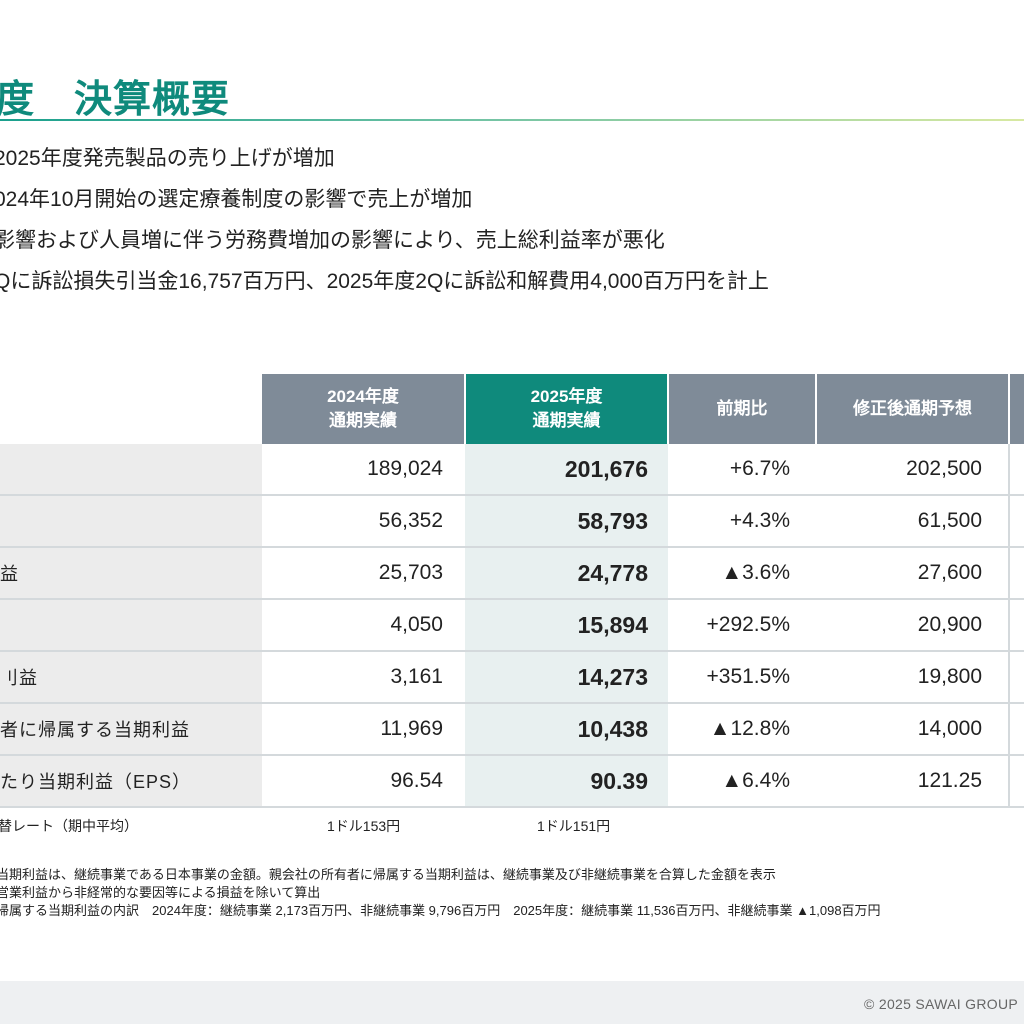  Describe the element at coordinates (567, 409) in the screenshot. I see `header-fy2025: 2025年度 通期実績` at that location.